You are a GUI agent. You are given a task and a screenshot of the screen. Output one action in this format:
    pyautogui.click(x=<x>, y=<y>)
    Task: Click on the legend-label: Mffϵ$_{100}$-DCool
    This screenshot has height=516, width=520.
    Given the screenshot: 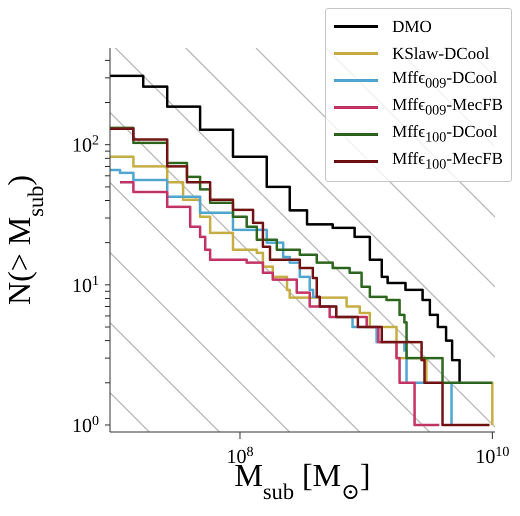 What is the action you would take?
    pyautogui.click(x=445, y=134)
    